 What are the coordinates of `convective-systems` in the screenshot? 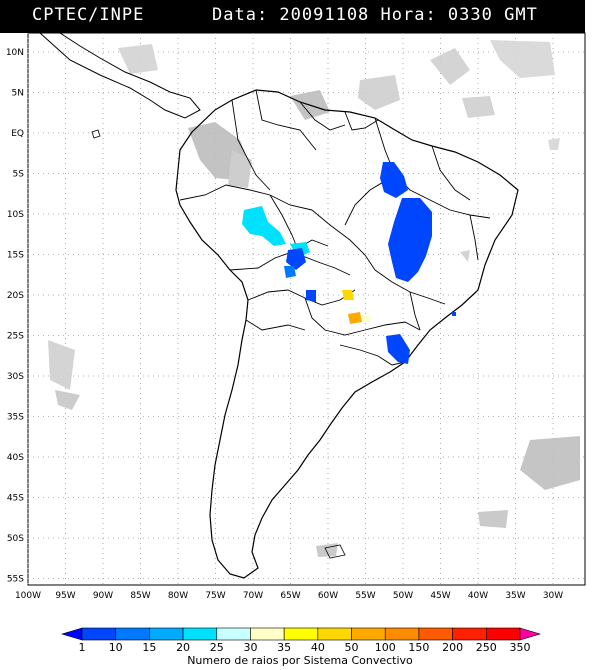 It's located at (349, 263).